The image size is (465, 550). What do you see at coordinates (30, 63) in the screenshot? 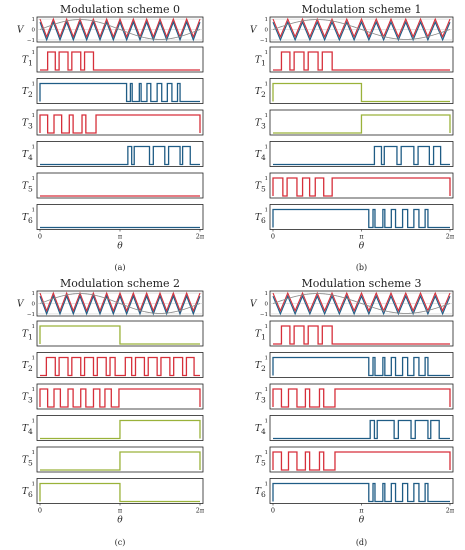
I see `signal-label-index: 1` at bounding box center [30, 63].